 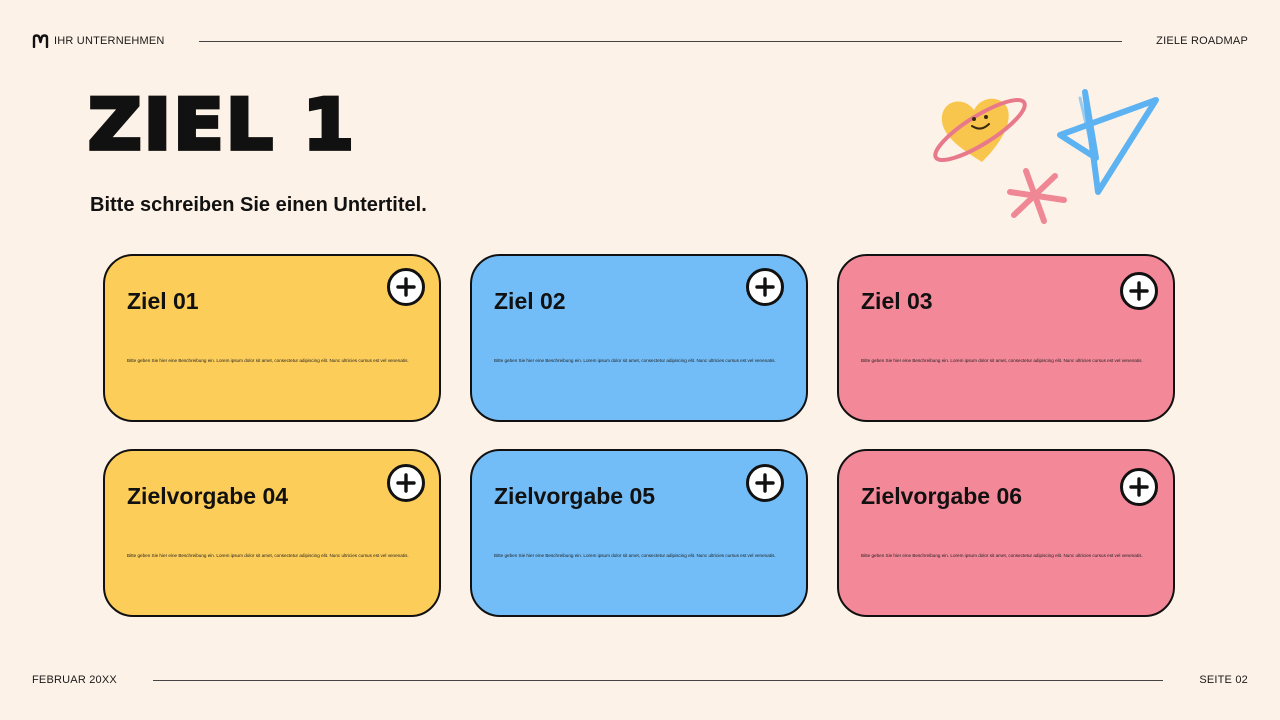 I want to click on brand-name: IHR UNTERNEHMEN, so click(x=109, y=41).